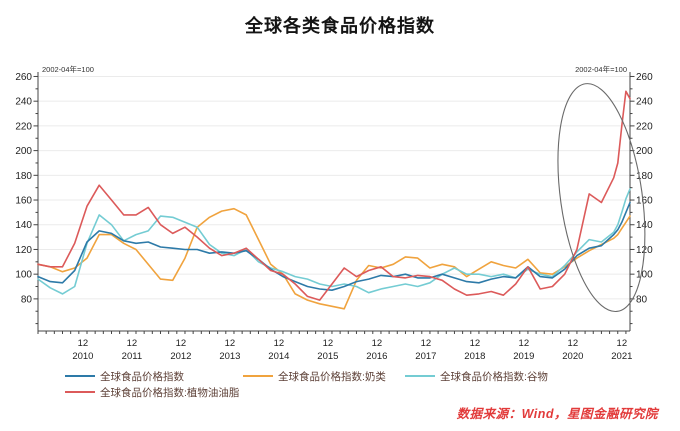 This screenshot has height=431, width=680. I want to click on x-tick-label-year: 2015, so click(327, 356).